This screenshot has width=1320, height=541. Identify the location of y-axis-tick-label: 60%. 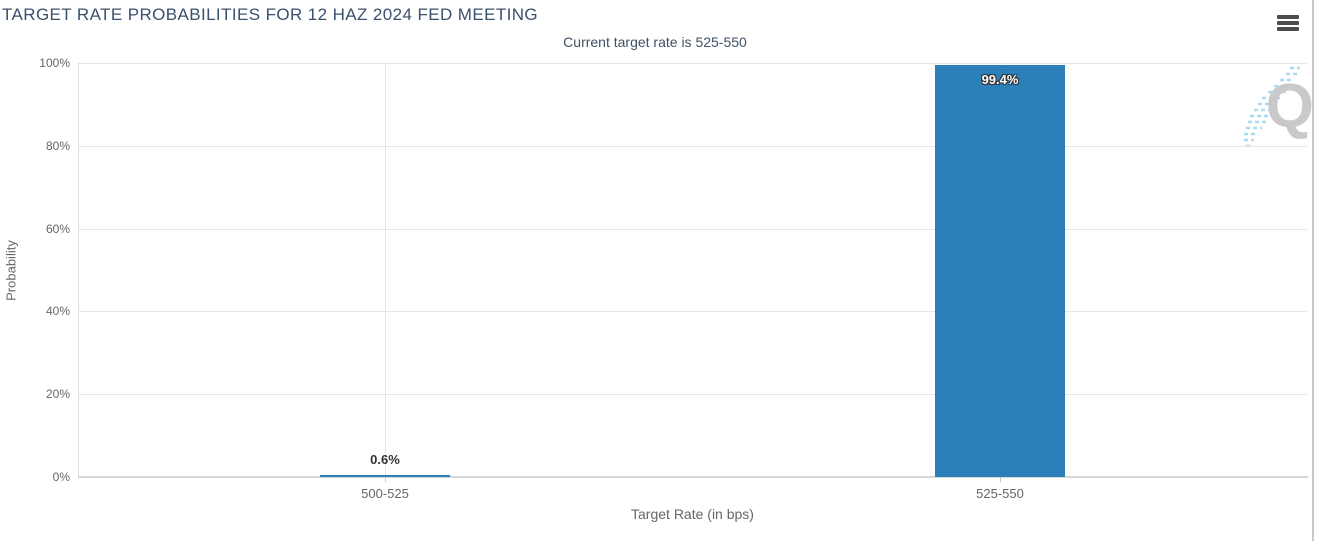
(57, 229).